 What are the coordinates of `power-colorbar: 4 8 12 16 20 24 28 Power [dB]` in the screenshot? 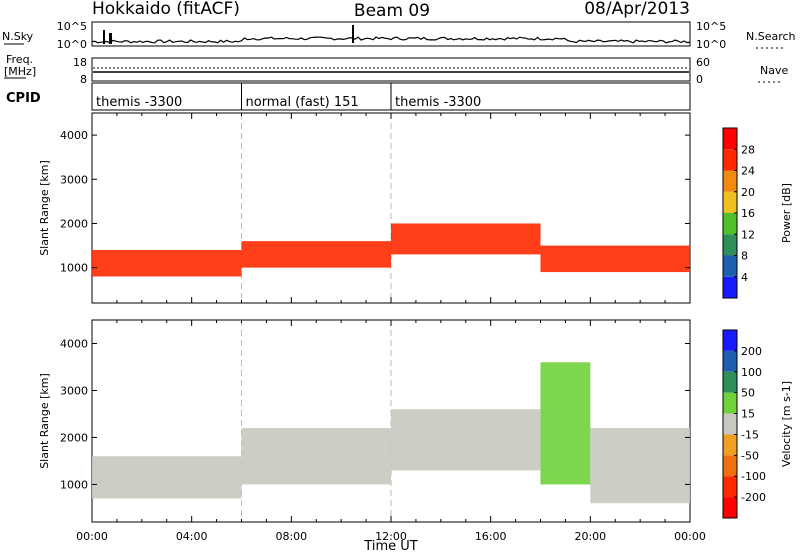 It's located at (757, 213).